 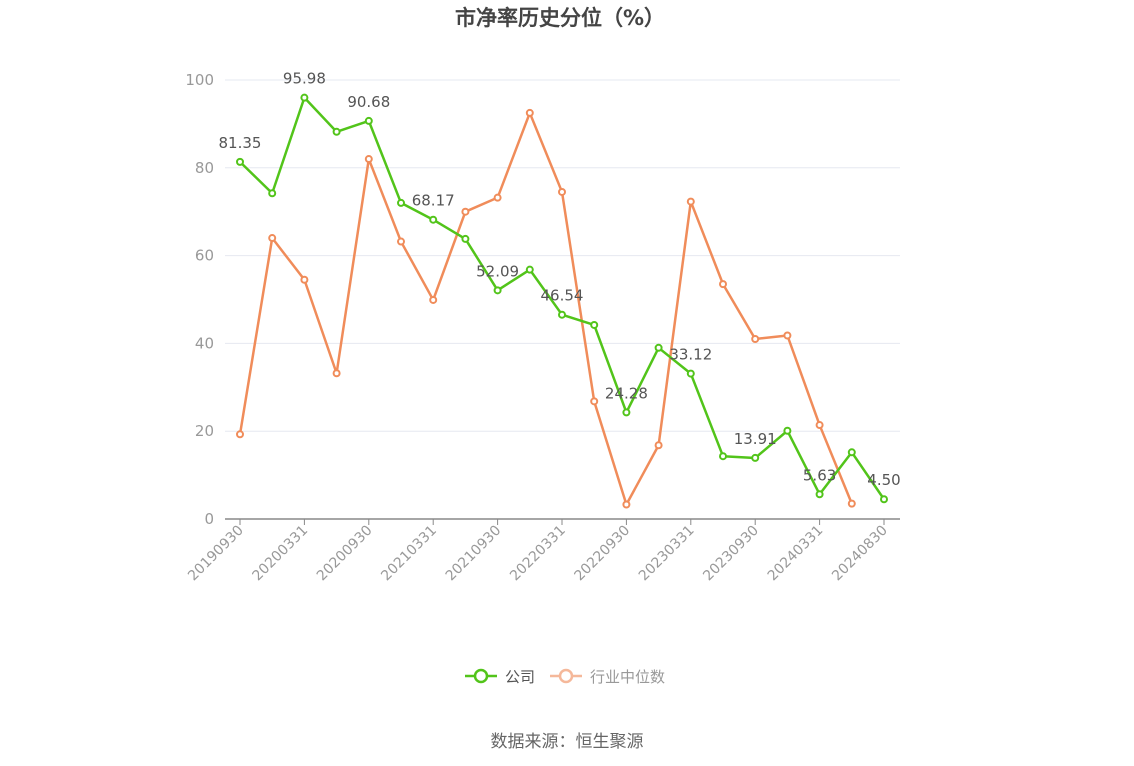 What do you see at coordinates (304, 79) in the screenshot?
I see `data-label: 95.98` at bounding box center [304, 79].